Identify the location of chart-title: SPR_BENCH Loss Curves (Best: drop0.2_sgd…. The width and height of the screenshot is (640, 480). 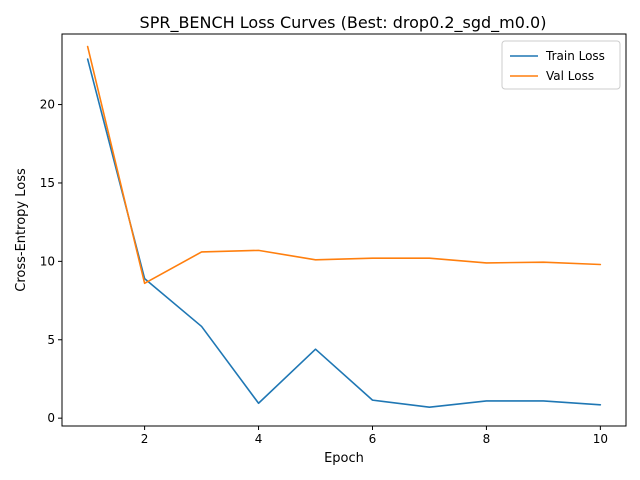
(343, 23).